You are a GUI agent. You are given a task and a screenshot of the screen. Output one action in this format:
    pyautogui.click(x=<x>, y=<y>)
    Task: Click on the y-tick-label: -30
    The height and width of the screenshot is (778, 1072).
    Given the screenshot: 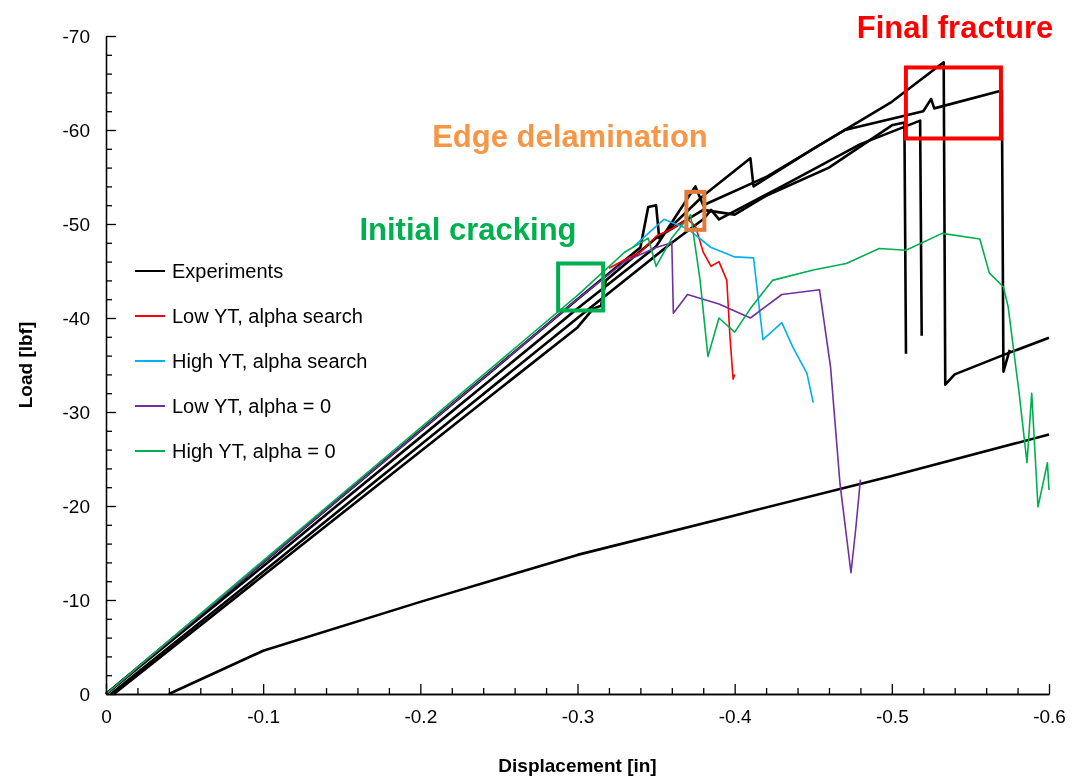 What is the action you would take?
    pyautogui.click(x=76, y=412)
    